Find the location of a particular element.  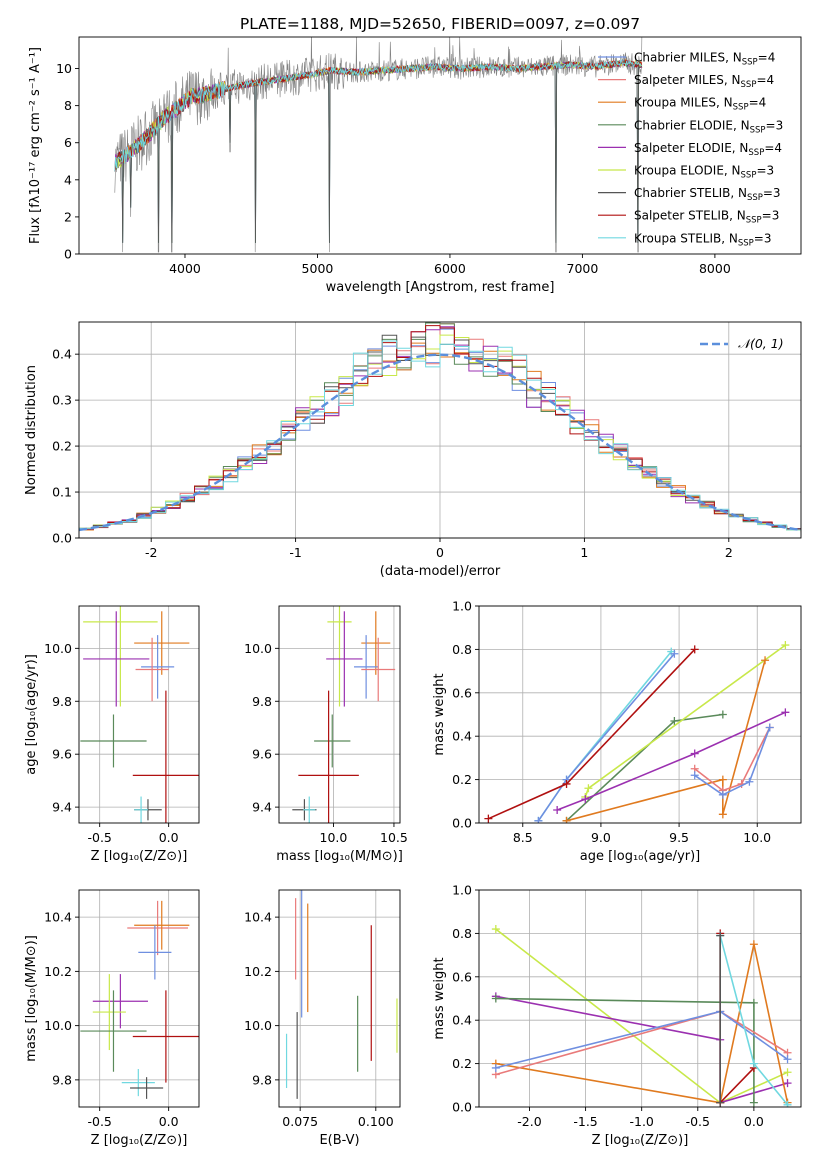

x-tick-label: 9.0 is located at coordinates (601, 837).